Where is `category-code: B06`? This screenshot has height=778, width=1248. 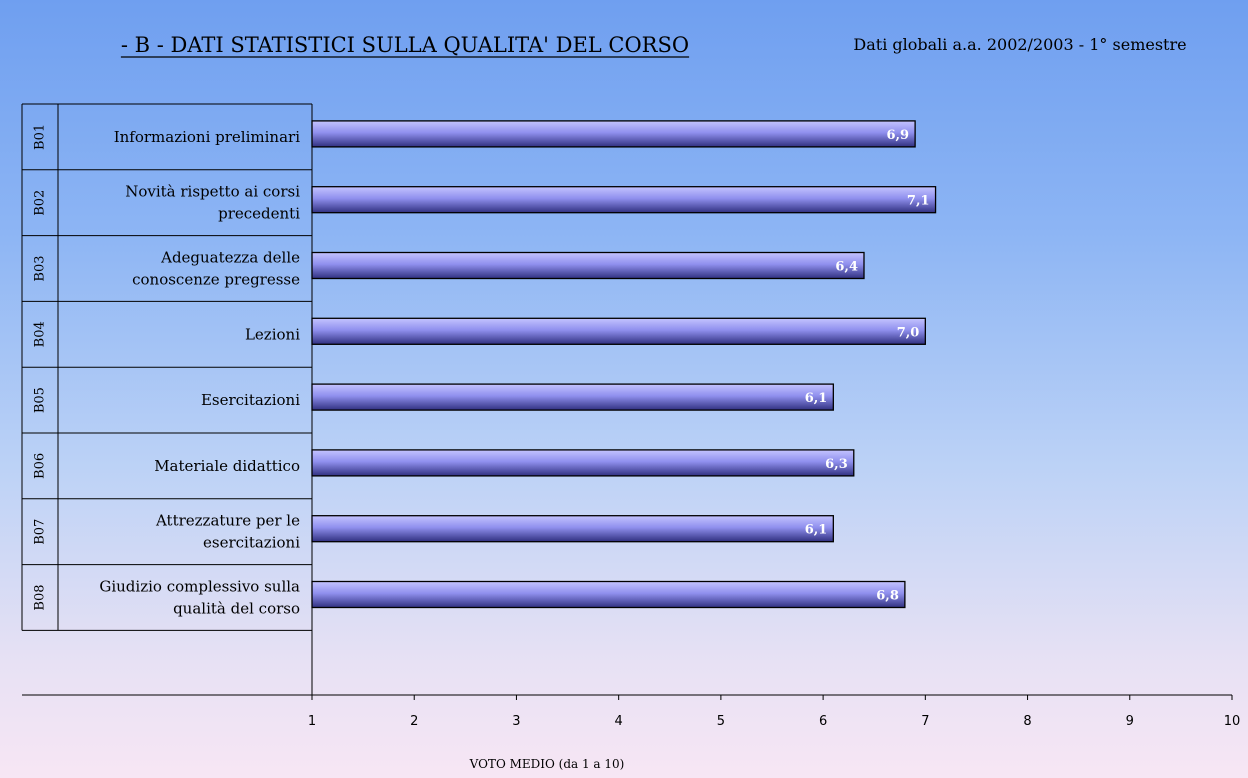
category-code: B06 is located at coordinates (40, 466).